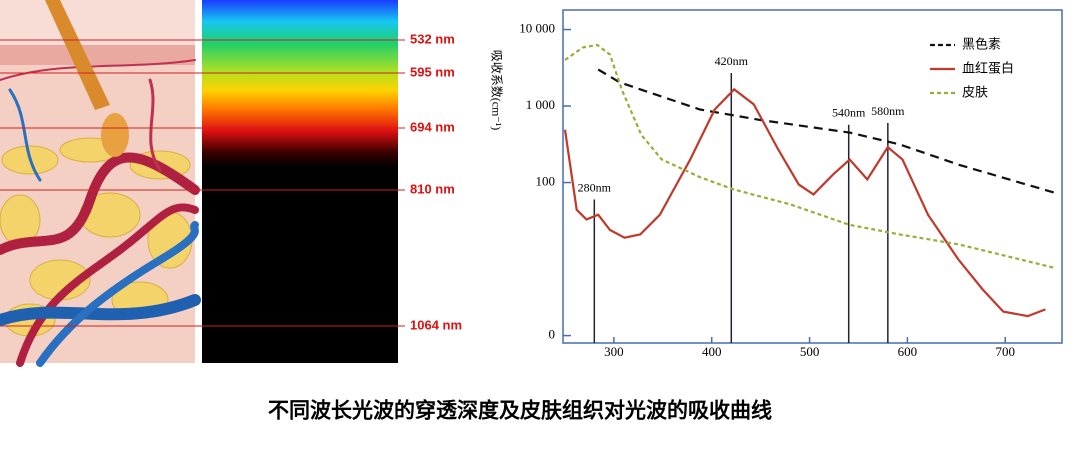 The height and width of the screenshot is (465, 1080). Describe the element at coordinates (436, 324) in the screenshot. I see `depth-label: 1064 nm` at that location.